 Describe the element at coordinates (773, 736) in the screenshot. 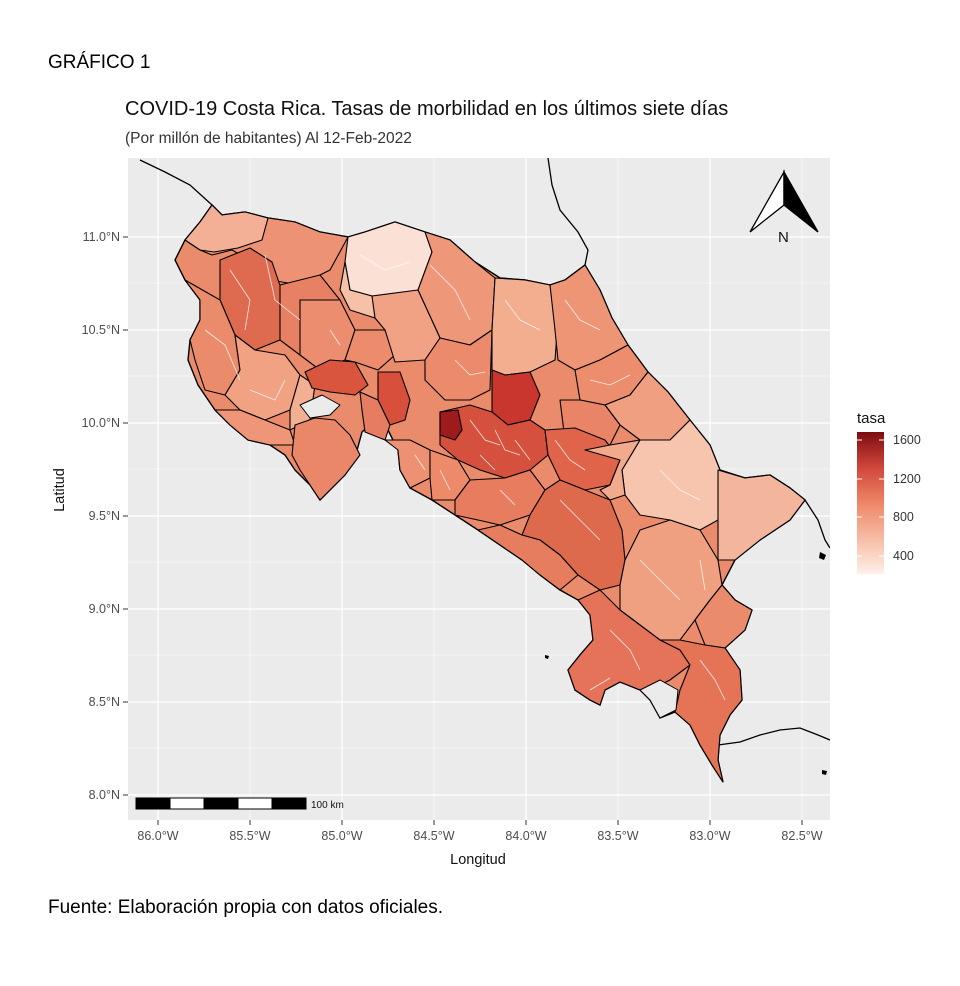

I see `panama-coast` at that location.